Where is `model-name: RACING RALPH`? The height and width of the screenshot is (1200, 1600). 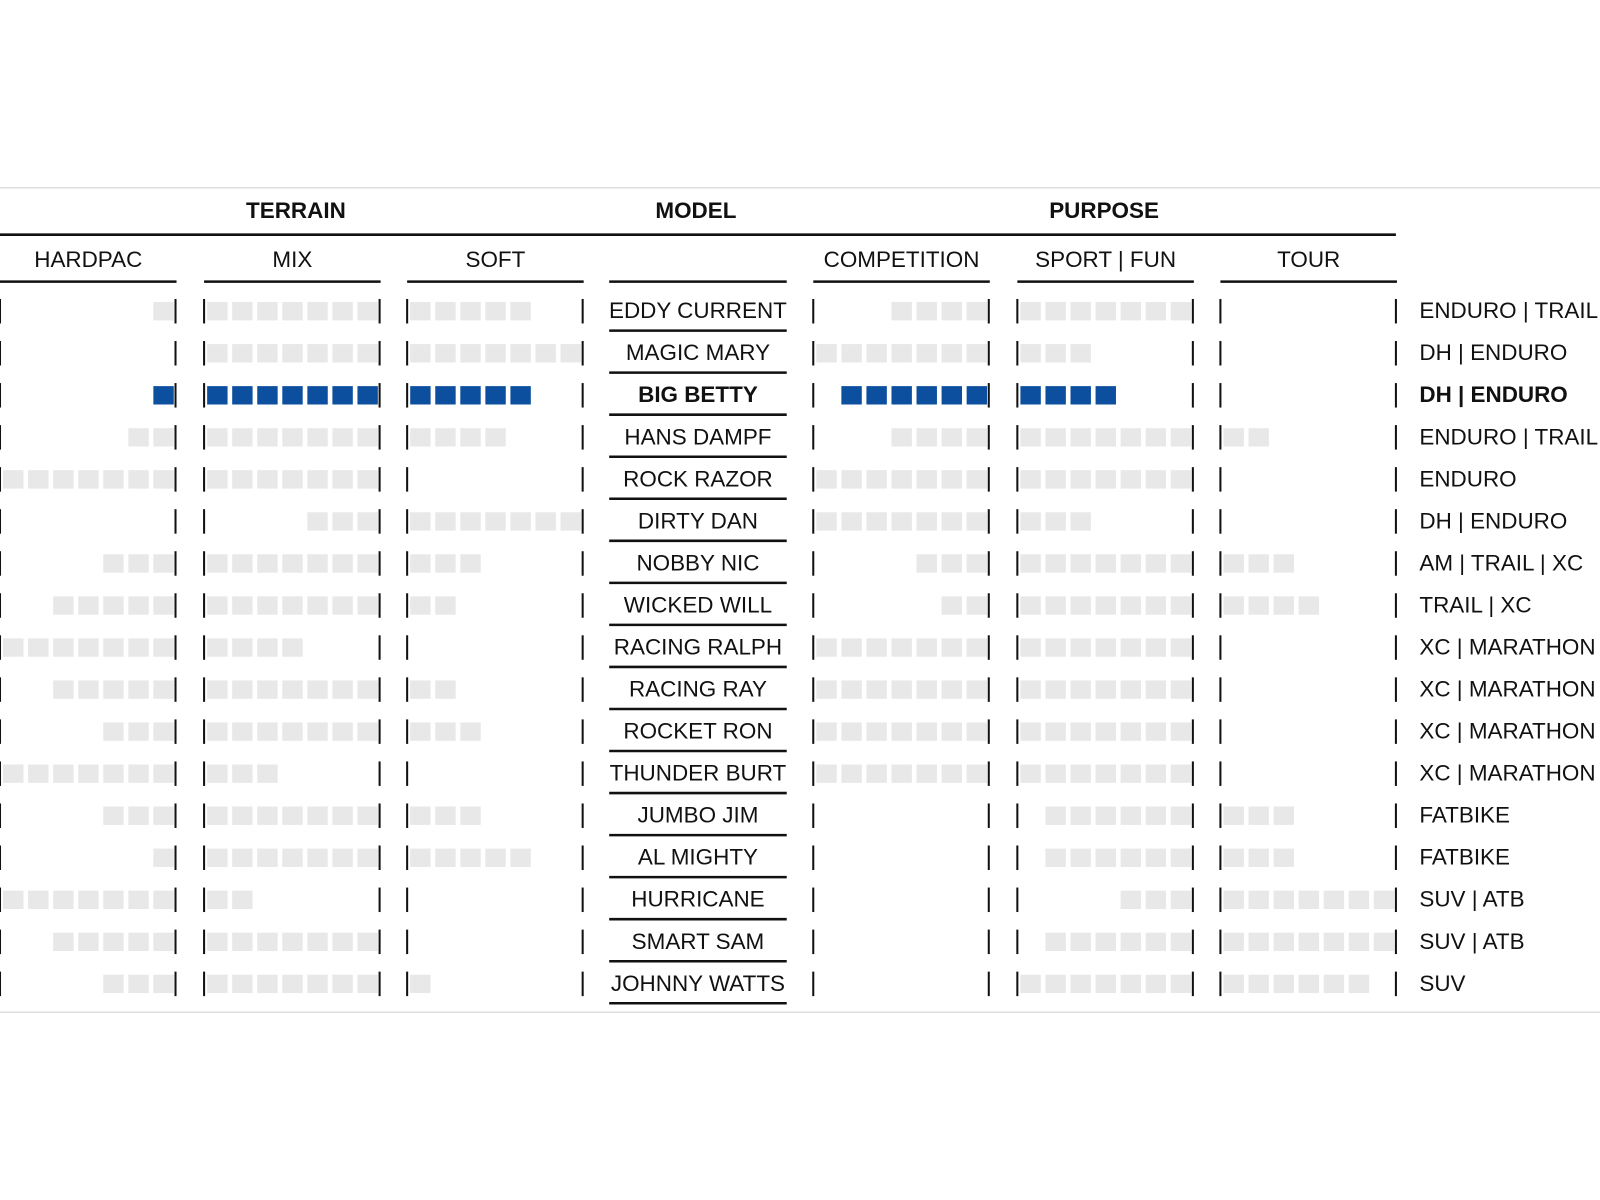 model-name: RACING RALPH is located at coordinates (698, 646).